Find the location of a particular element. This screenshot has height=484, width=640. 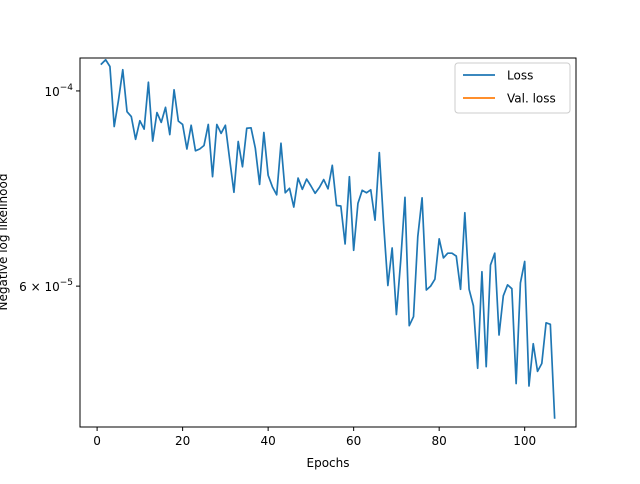

y-tick-label: 10−4 is located at coordinates (58, 91).